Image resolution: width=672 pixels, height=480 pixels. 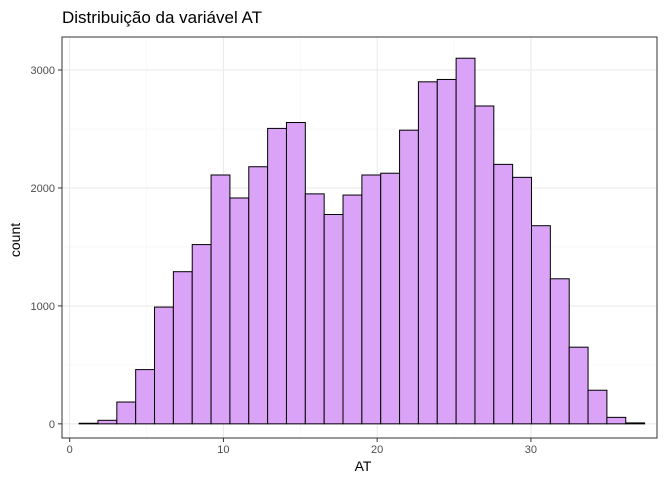 What do you see at coordinates (43, 189) in the screenshot?
I see `y-tick-label: 2000` at bounding box center [43, 189].